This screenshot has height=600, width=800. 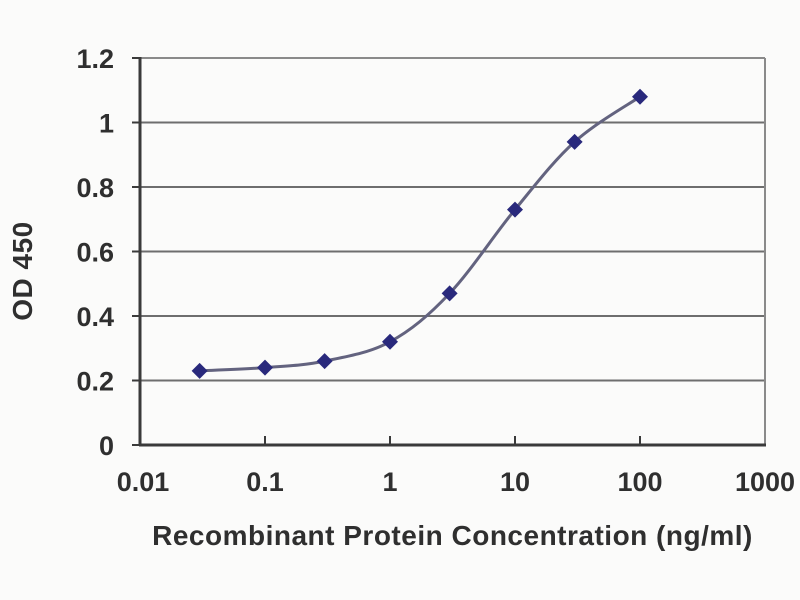 I want to click on x-tick-label: 1000, so click(x=765, y=482).